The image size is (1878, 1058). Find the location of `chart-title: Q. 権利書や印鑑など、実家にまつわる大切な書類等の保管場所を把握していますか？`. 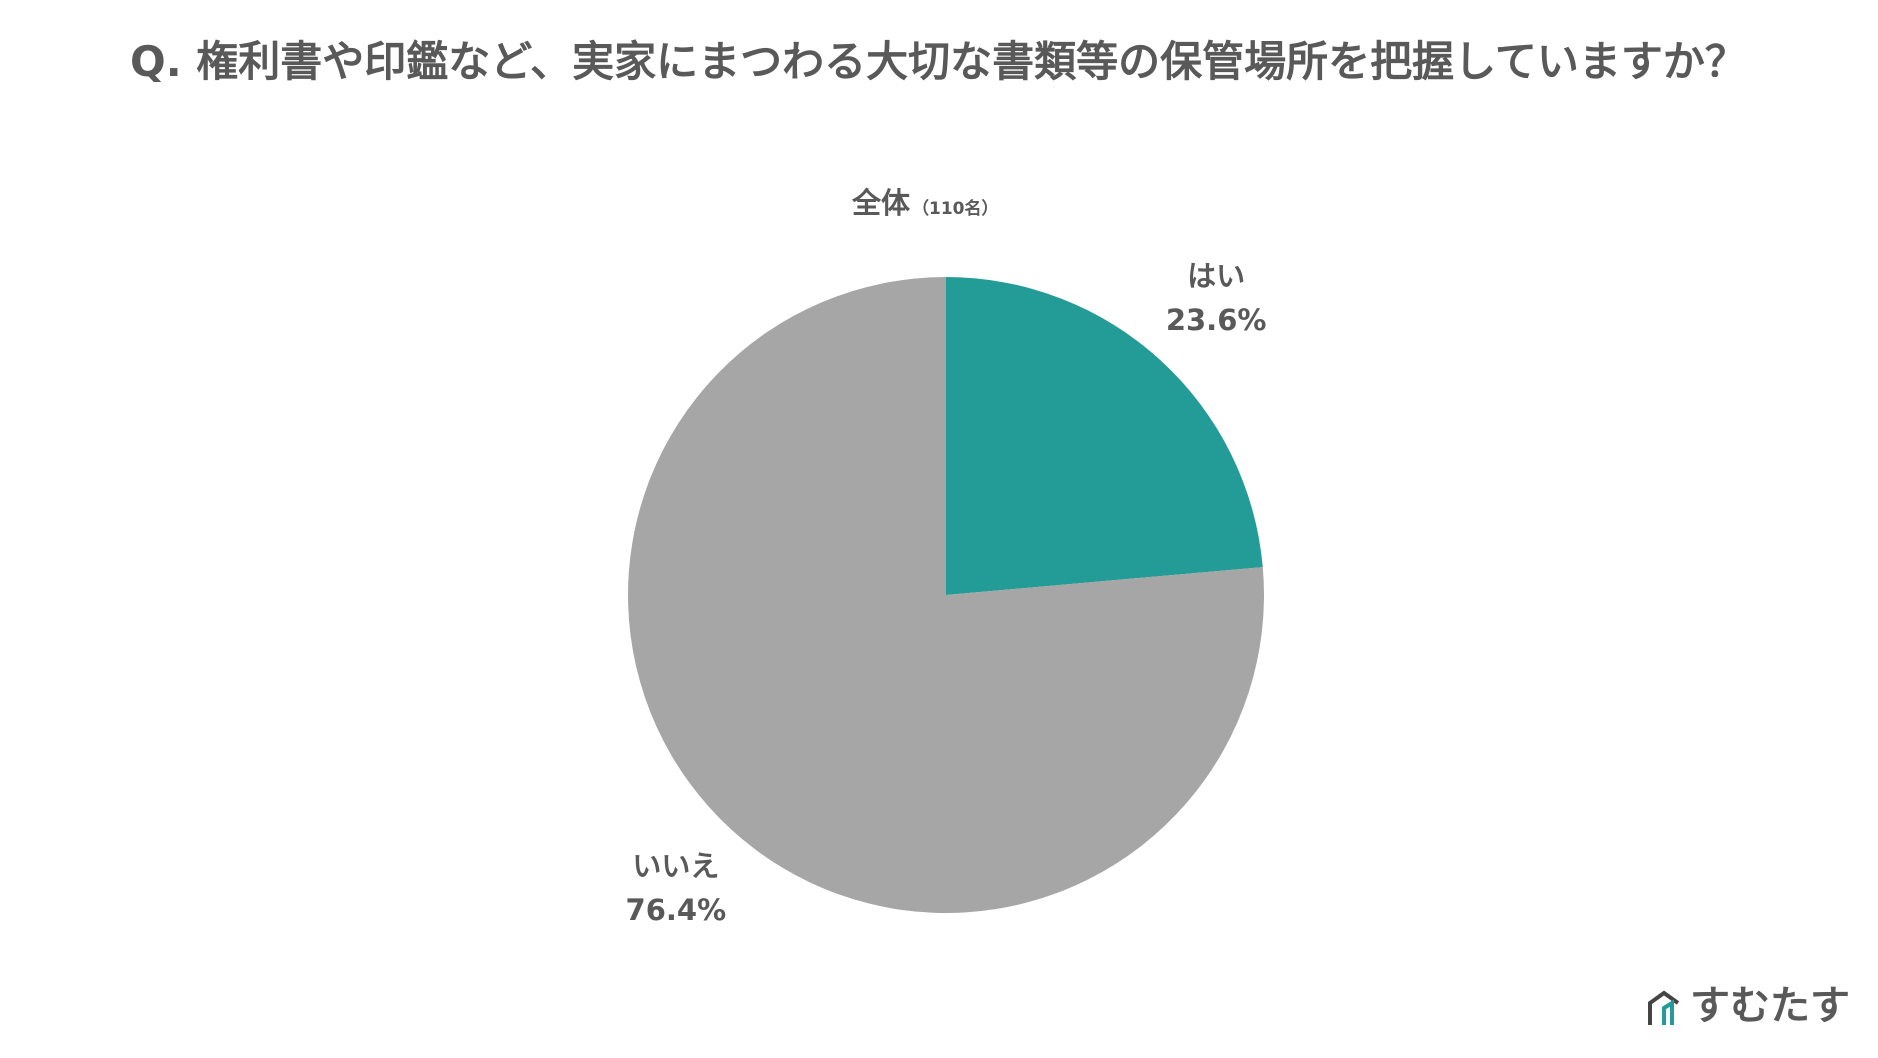

chart-title: Q. 権利書や印鑑など、実家にまつわる大切な書類等の保管場所を把握していますか？ is located at coordinates (938, 61).